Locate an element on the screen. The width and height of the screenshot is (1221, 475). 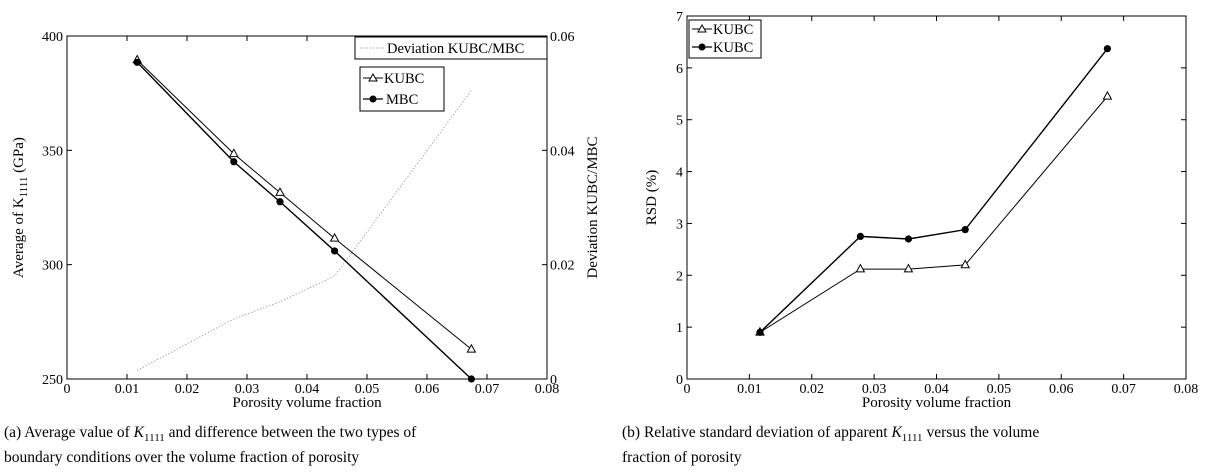
a-y-tick-label: 250 is located at coordinates (52, 380).